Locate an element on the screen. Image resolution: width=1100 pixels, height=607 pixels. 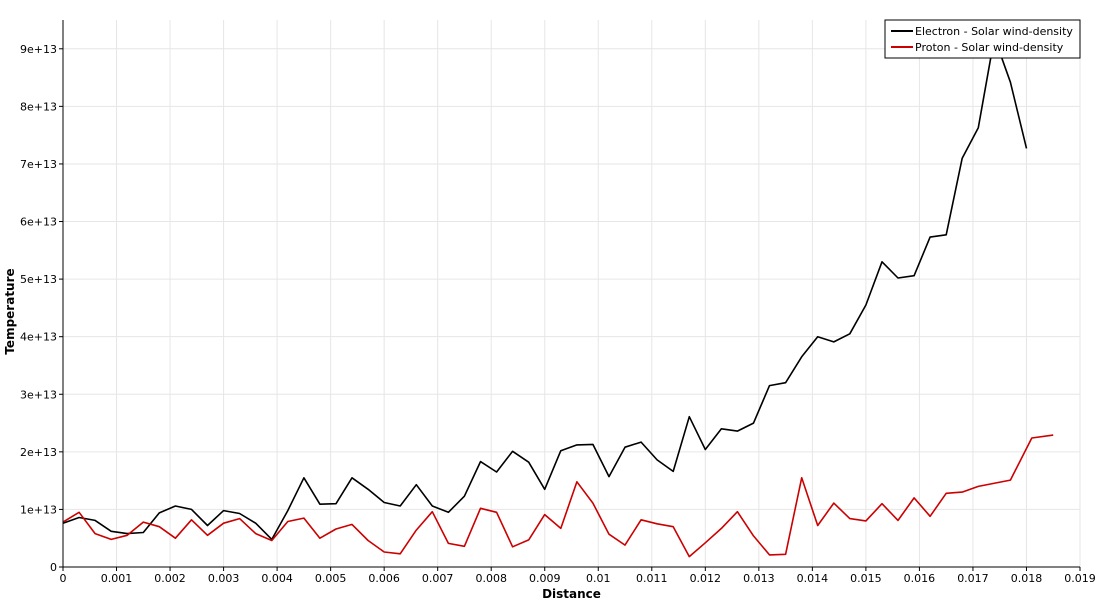
legend-label-electron: Electron - Solar wind-density is located at coordinates (994, 31).